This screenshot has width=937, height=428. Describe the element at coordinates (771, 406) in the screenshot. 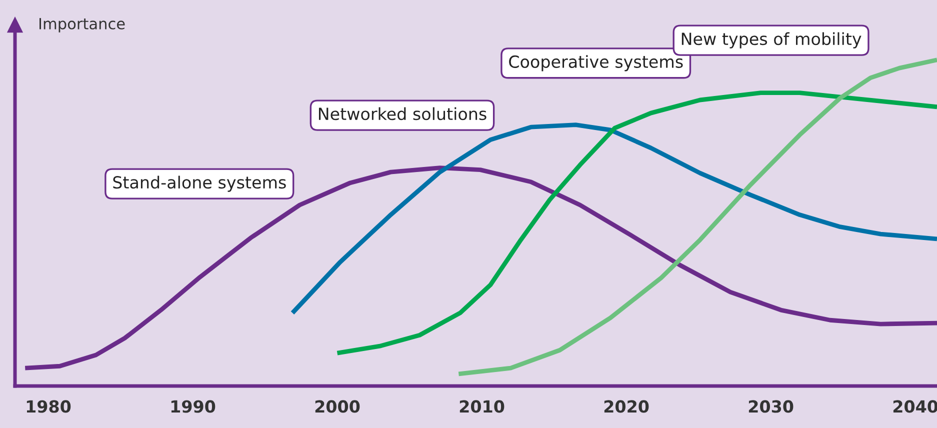

I see `x-tick-label: 2030` at that location.